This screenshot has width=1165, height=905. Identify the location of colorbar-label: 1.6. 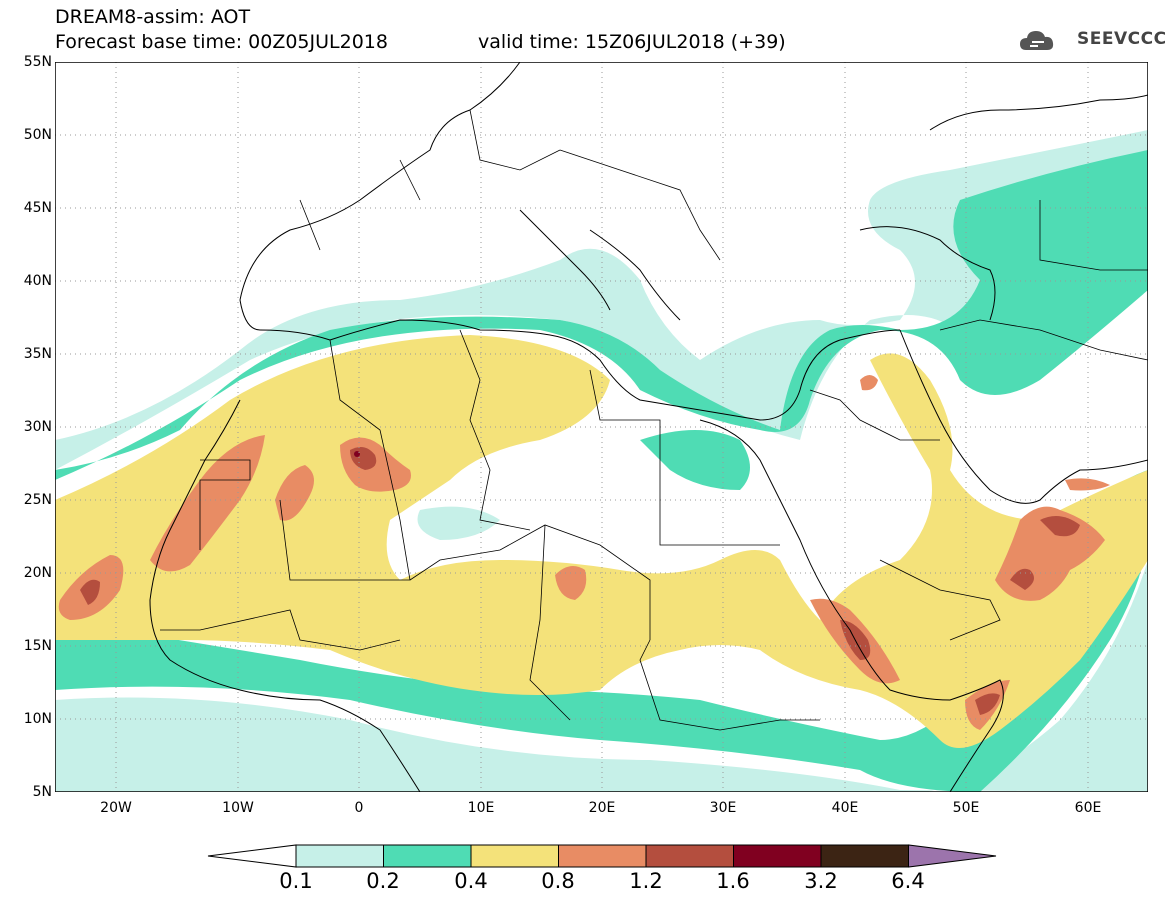
(733, 881).